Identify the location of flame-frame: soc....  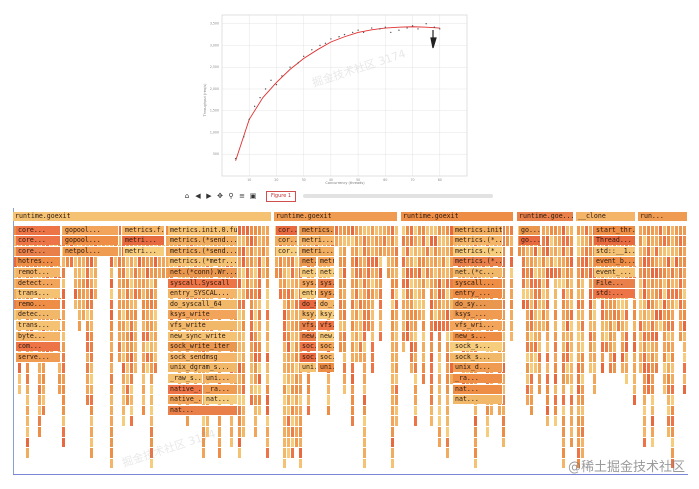
(326, 357).